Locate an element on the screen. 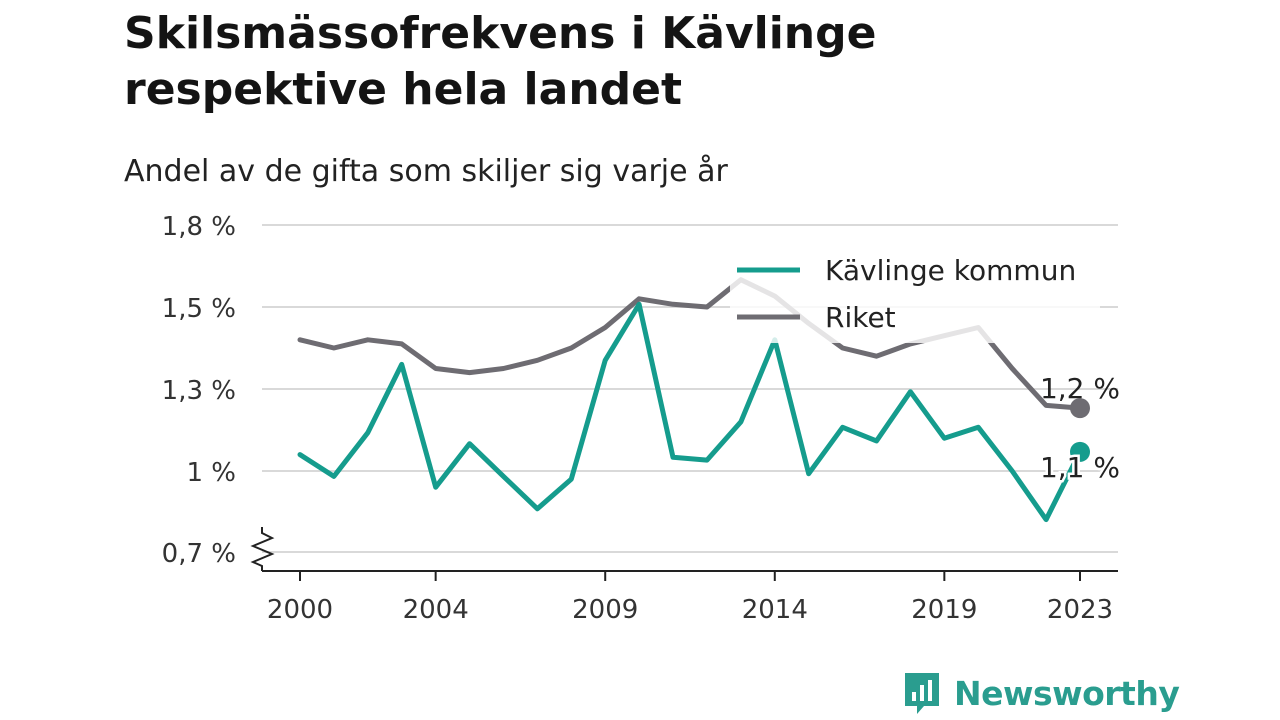 The image size is (1280, 720). y-tick-label: 1,5 % is located at coordinates (199, 309).